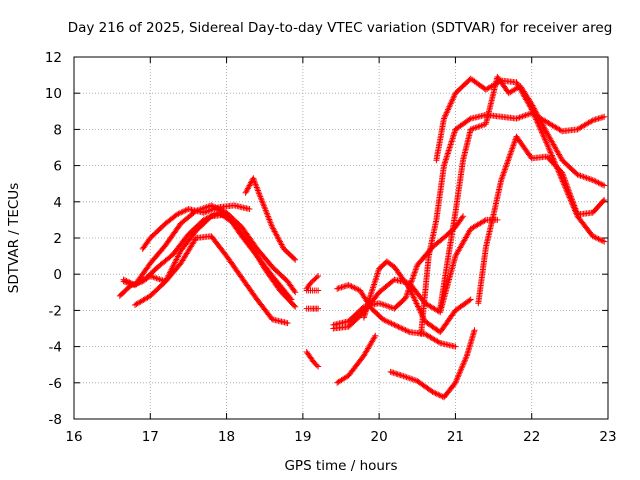 This screenshot has width=640, height=480. I want to click on x-tick-label: 16, so click(73, 437).